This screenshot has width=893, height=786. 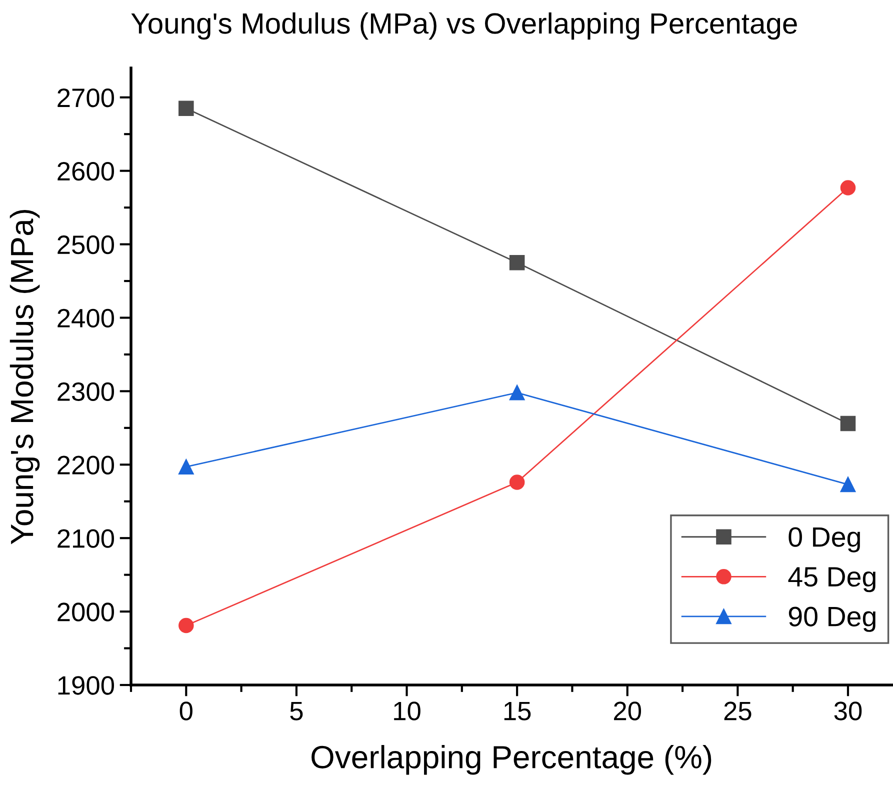 I want to click on y-tick-label: 2300, so click(x=86, y=392).